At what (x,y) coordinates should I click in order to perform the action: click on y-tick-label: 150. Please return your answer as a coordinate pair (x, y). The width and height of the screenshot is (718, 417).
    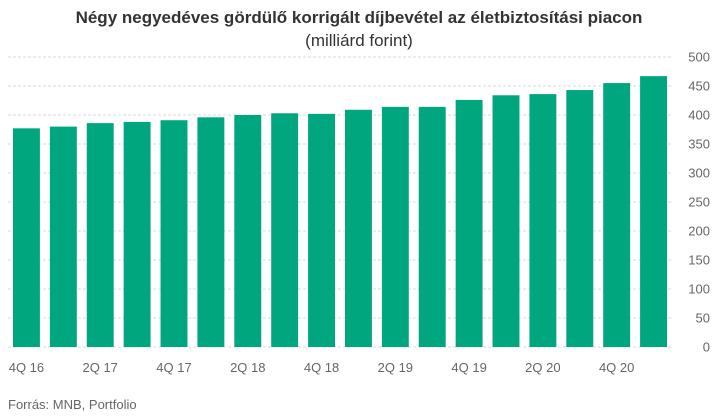
    Looking at the image, I should click on (699, 260).